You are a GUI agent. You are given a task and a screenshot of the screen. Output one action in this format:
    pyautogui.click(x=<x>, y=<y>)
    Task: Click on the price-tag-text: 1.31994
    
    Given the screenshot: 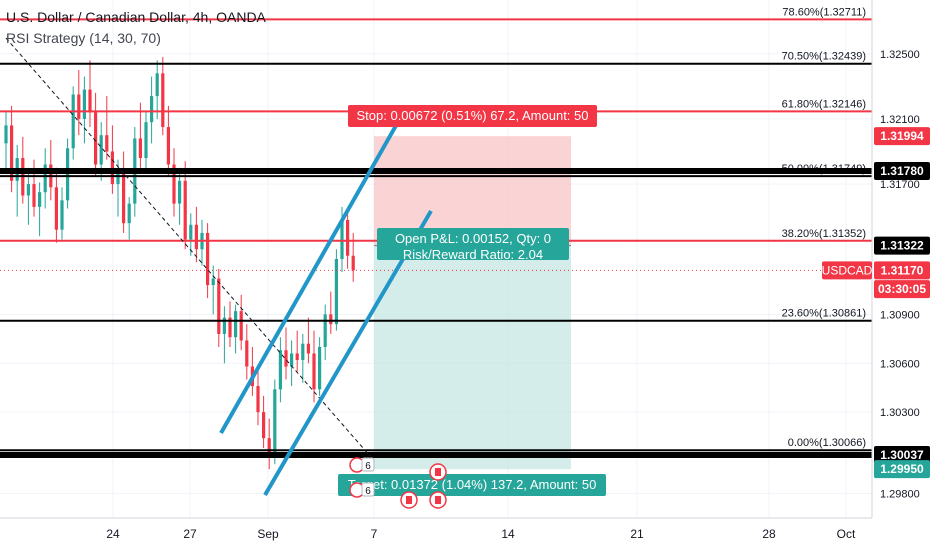 What is the action you would take?
    pyautogui.click(x=902, y=136)
    